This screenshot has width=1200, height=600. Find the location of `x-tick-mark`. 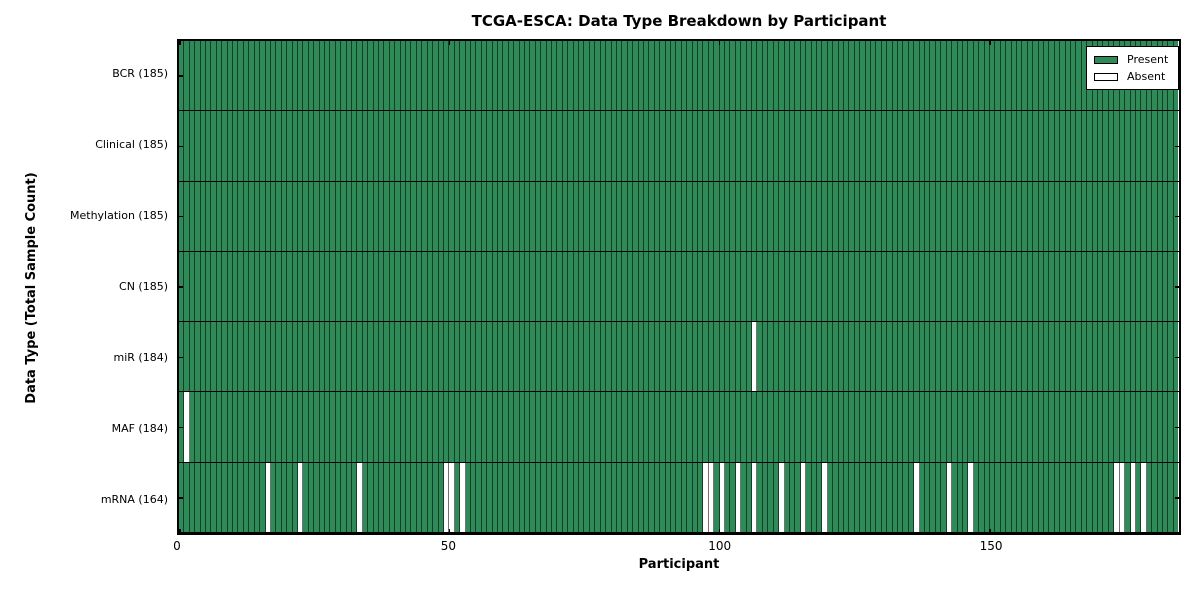

x-tick-mark is located at coordinates (449, 531).